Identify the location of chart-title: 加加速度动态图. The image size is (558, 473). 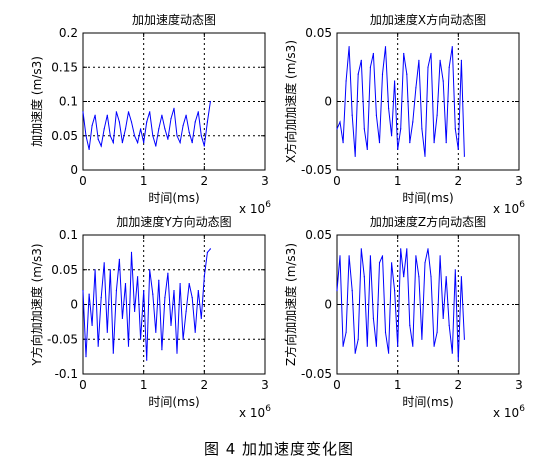
(174, 19).